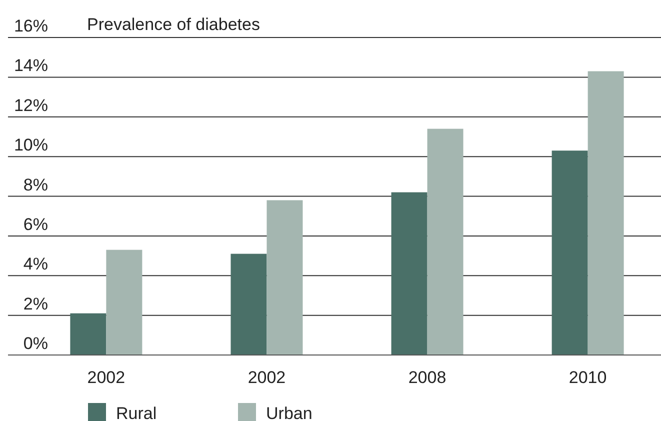 This screenshot has width=661, height=421. I want to click on y-tick-label: 8%, so click(35, 184).